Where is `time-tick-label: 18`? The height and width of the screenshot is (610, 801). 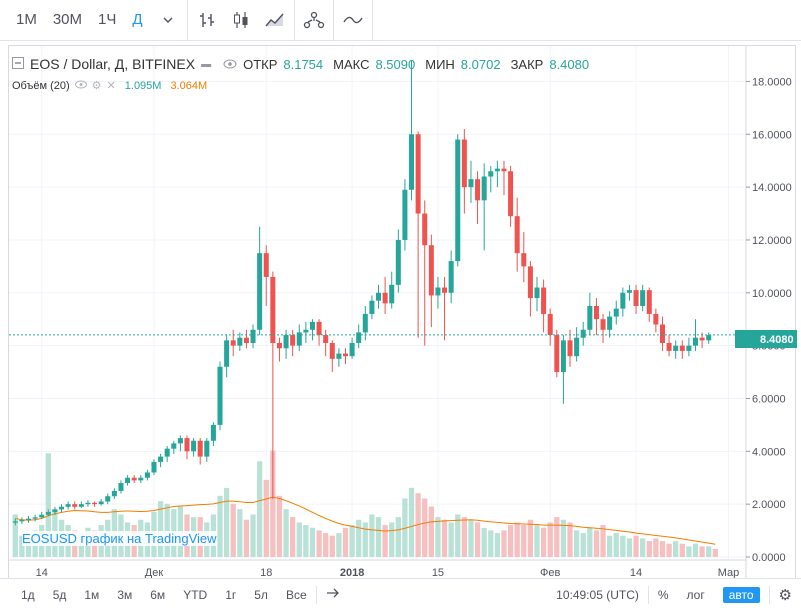
time-tick-label: 18 is located at coordinates (266, 573).